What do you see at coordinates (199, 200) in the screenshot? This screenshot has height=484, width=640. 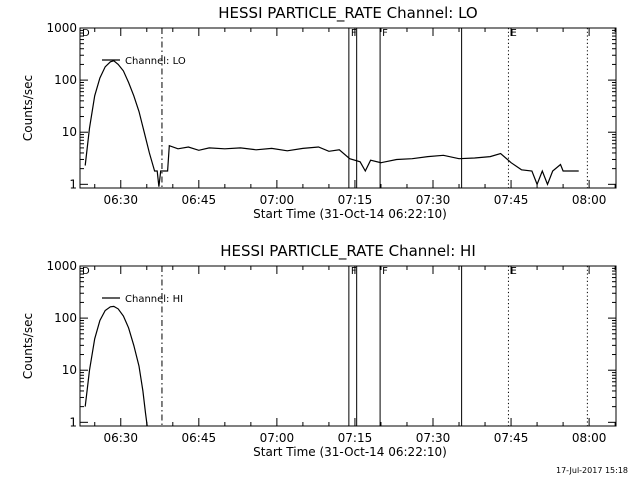 I see `panel-1-x-tick-label: 06:45` at bounding box center [199, 200].